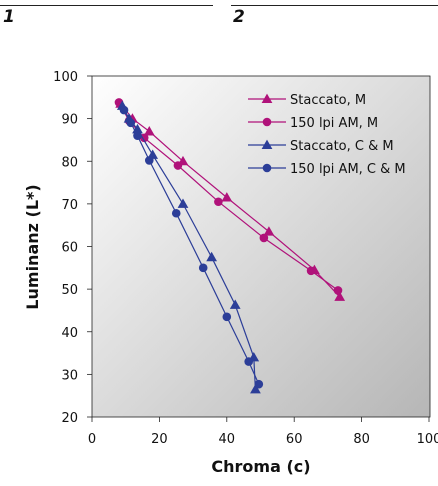 Image resolution: width=438 pixels, height=486 pixels. I want to click on legend-label: 150 lpi AM, C & M, so click(348, 169).